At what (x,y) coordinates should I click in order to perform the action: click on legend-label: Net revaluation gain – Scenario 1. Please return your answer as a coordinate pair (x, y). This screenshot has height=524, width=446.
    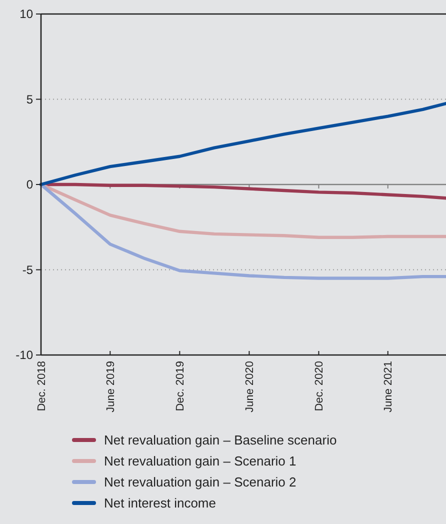
    Looking at the image, I should click on (200, 461).